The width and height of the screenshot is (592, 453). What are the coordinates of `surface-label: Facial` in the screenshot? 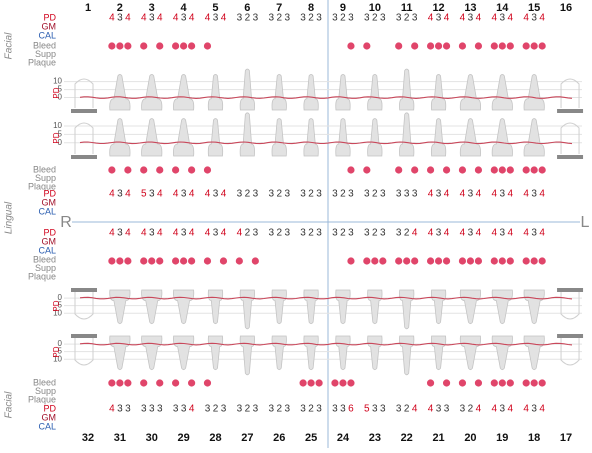 It's located at (9, 45).